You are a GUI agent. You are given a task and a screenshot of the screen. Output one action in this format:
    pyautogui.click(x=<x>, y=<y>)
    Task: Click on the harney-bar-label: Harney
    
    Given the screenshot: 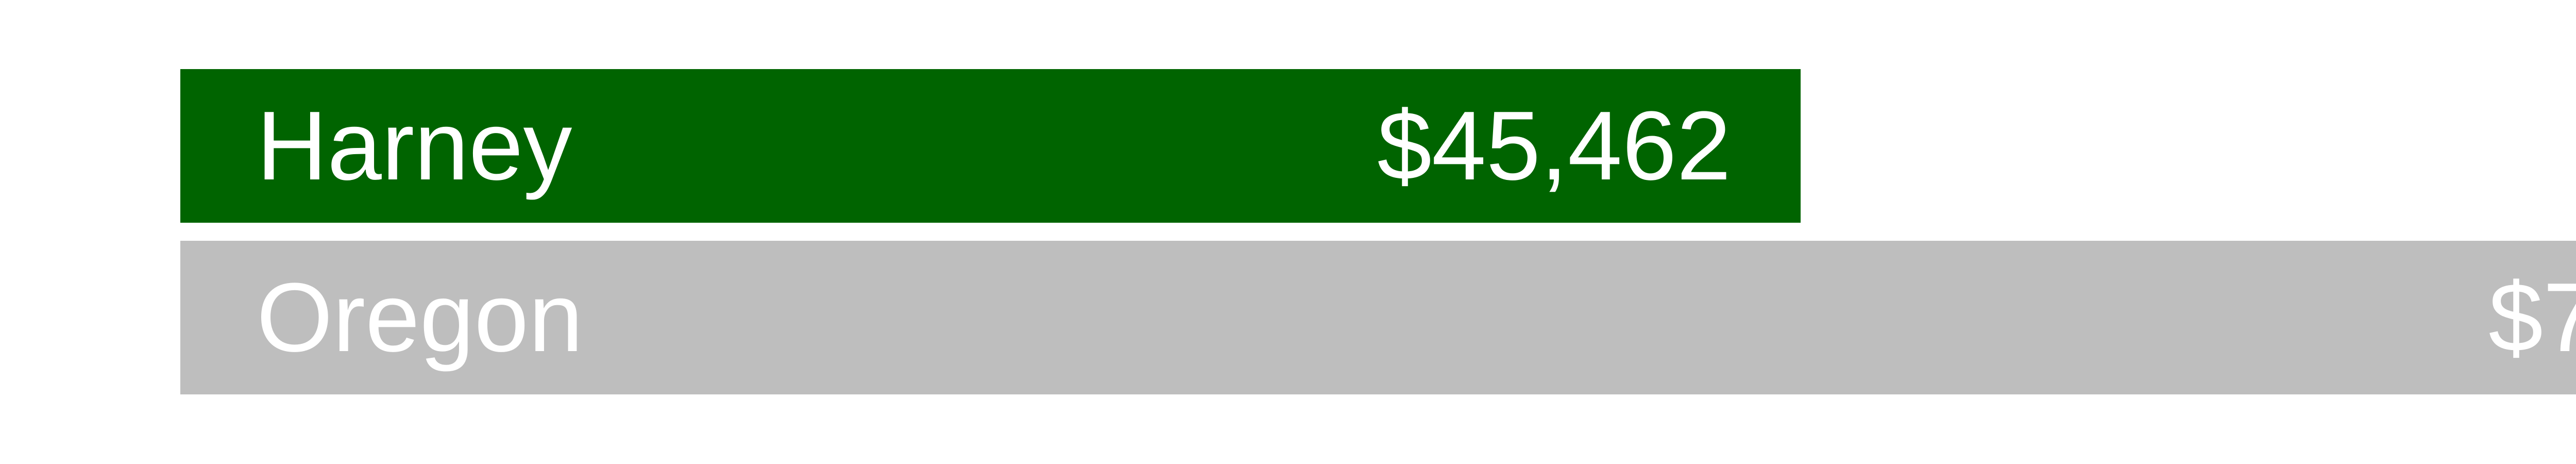 What is the action you would take?
    pyautogui.click(x=414, y=146)
    